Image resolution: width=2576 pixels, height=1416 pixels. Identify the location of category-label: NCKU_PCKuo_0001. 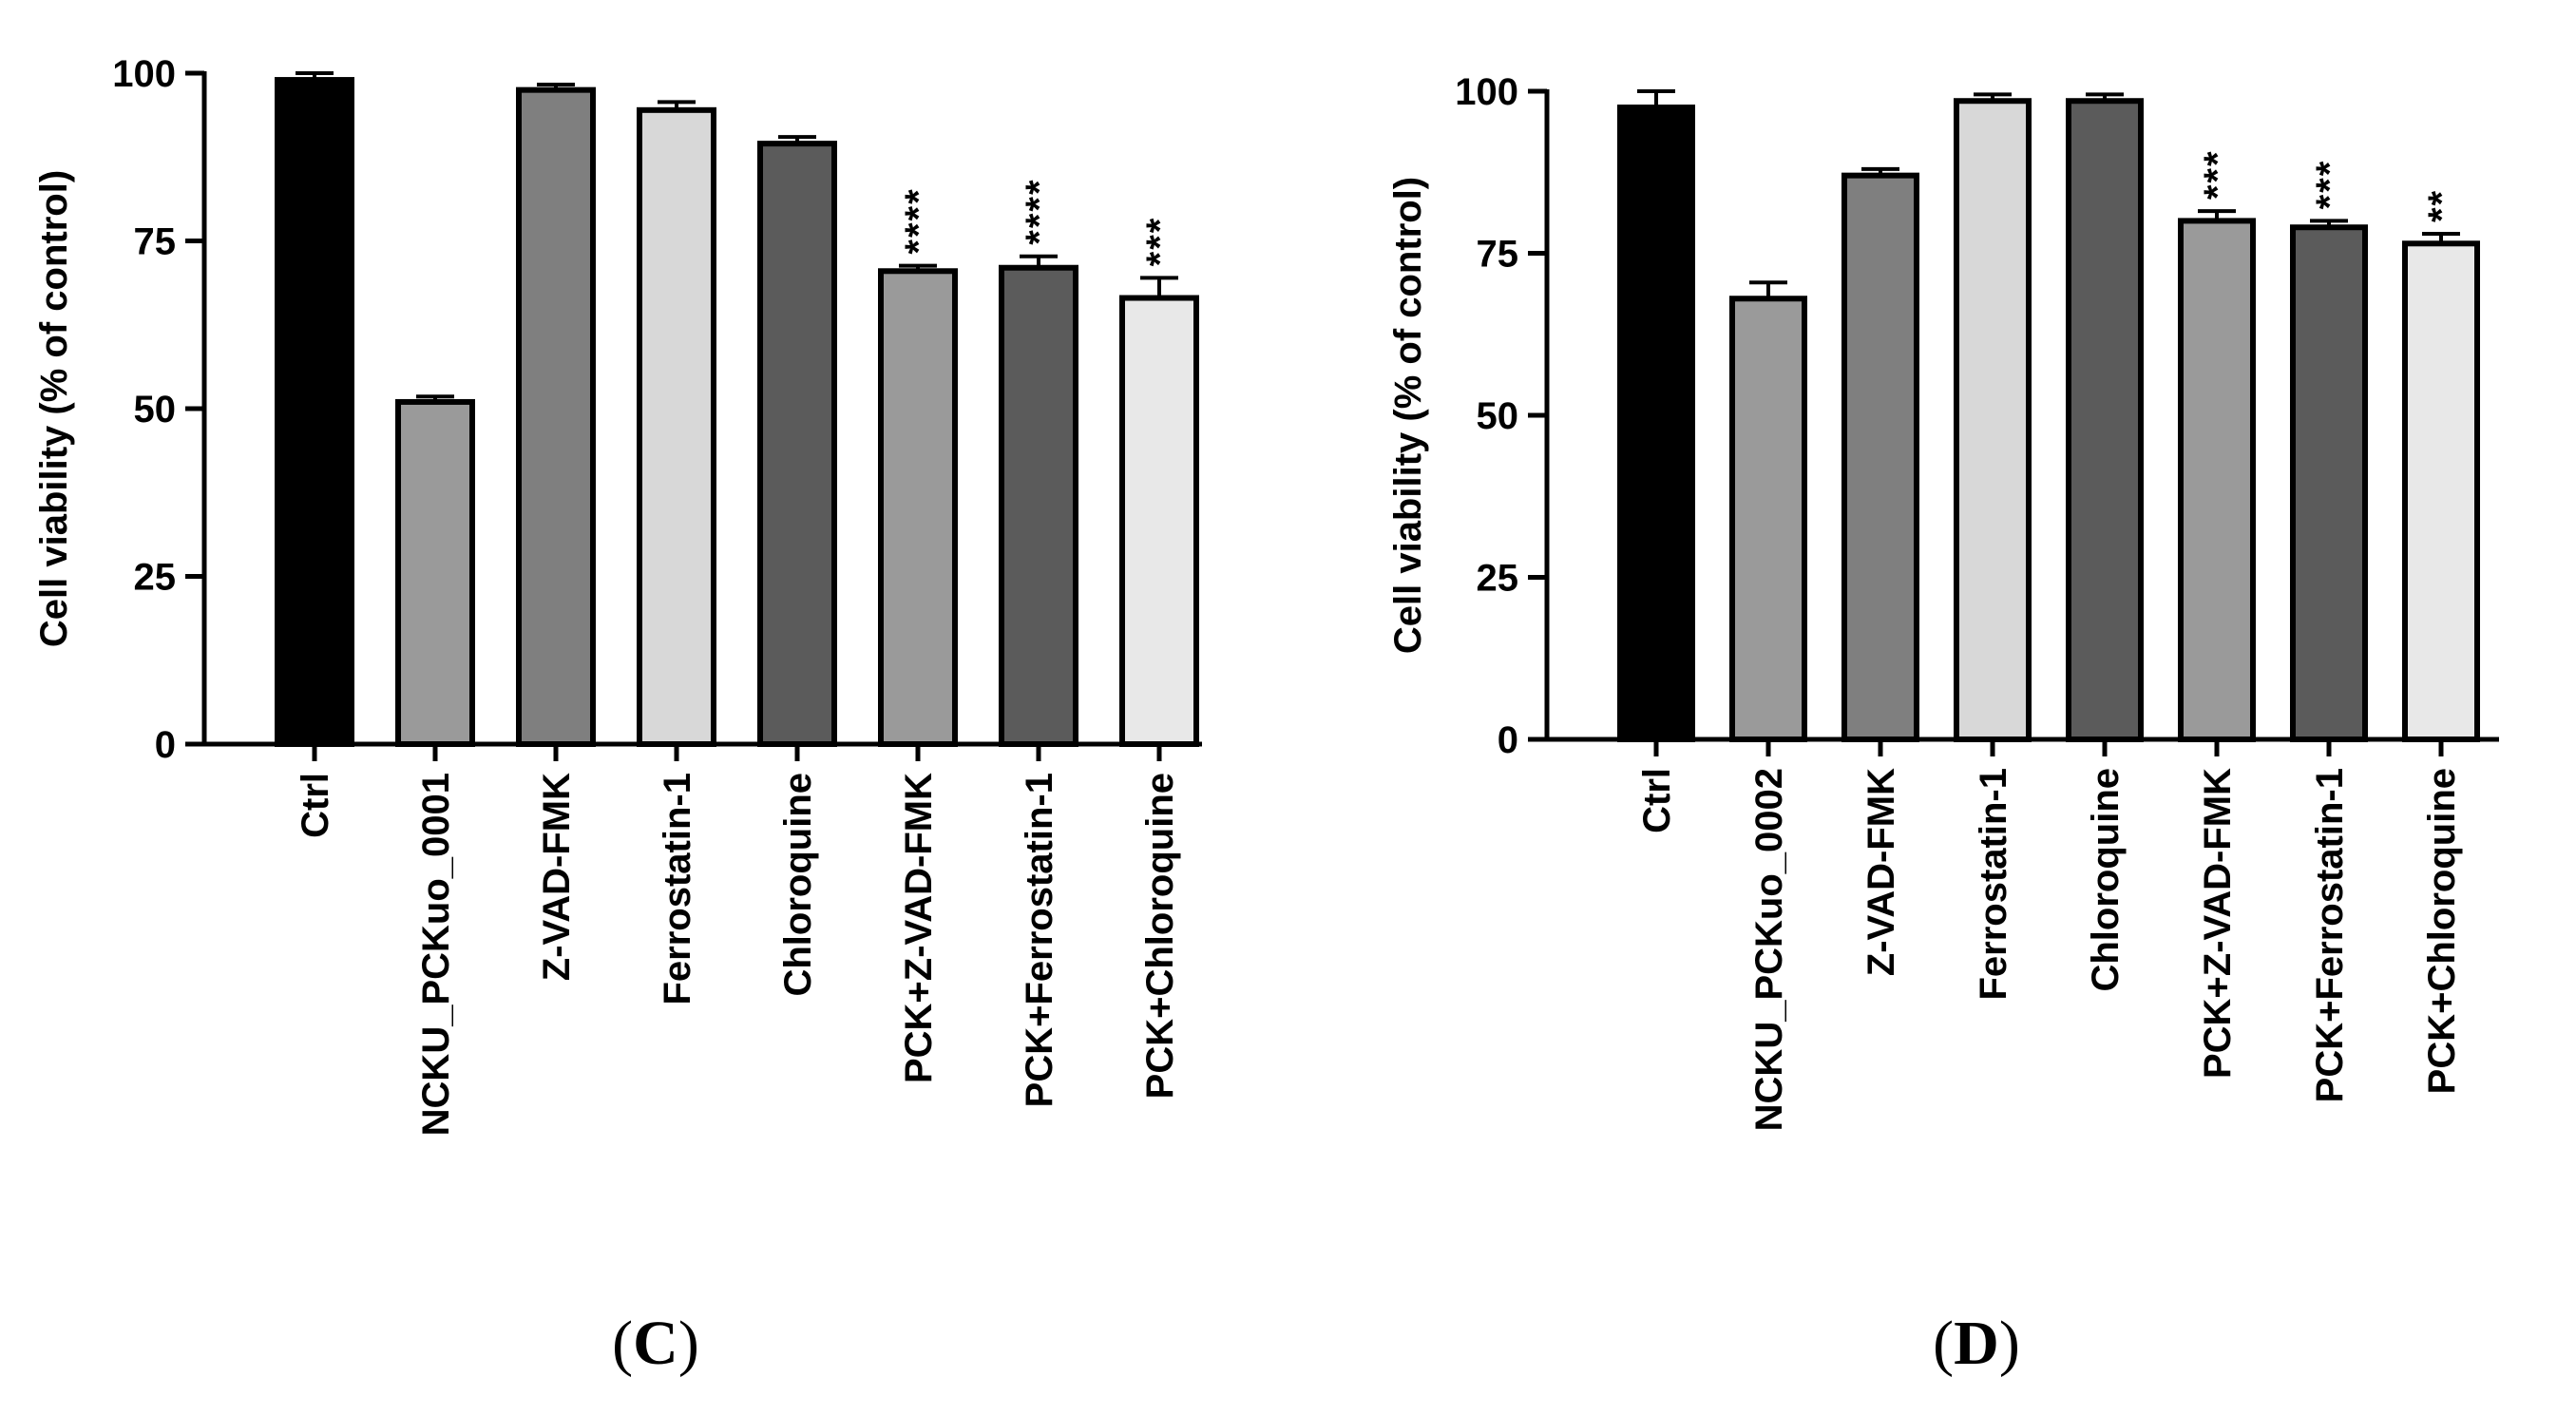
(436, 954).